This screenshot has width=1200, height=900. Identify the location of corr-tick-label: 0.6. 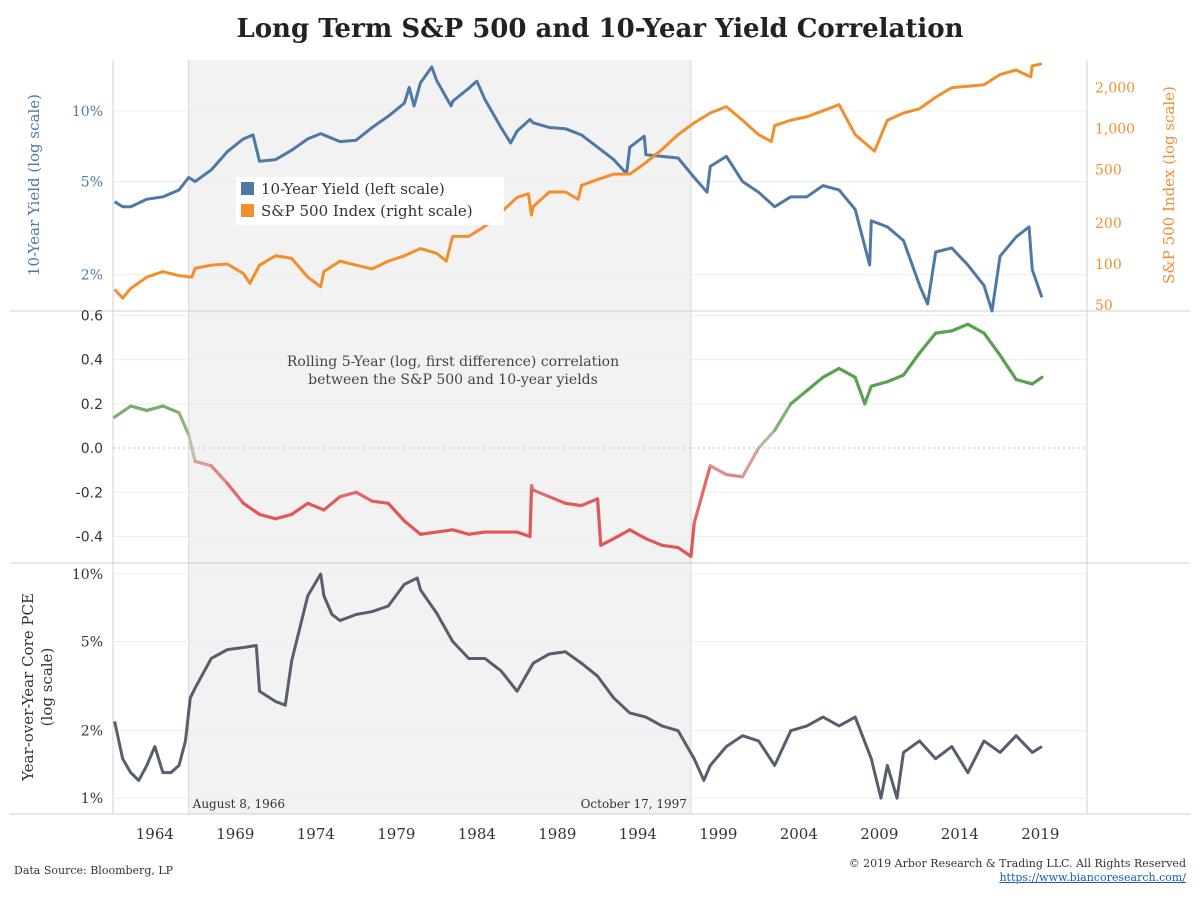
(92, 316).